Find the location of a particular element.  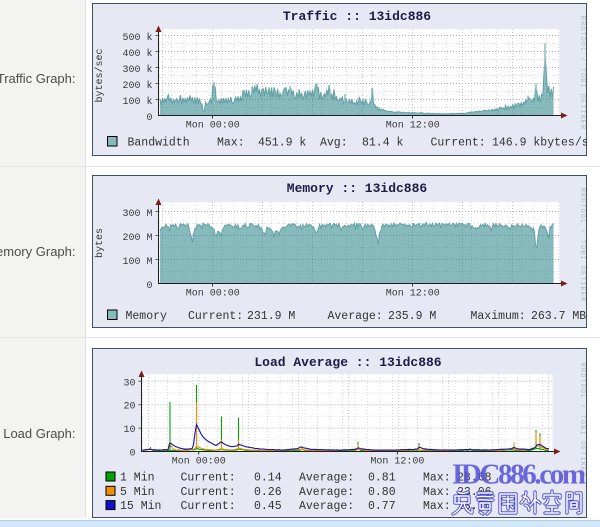

svg-text: 1 Min is located at coordinates (137, 478).